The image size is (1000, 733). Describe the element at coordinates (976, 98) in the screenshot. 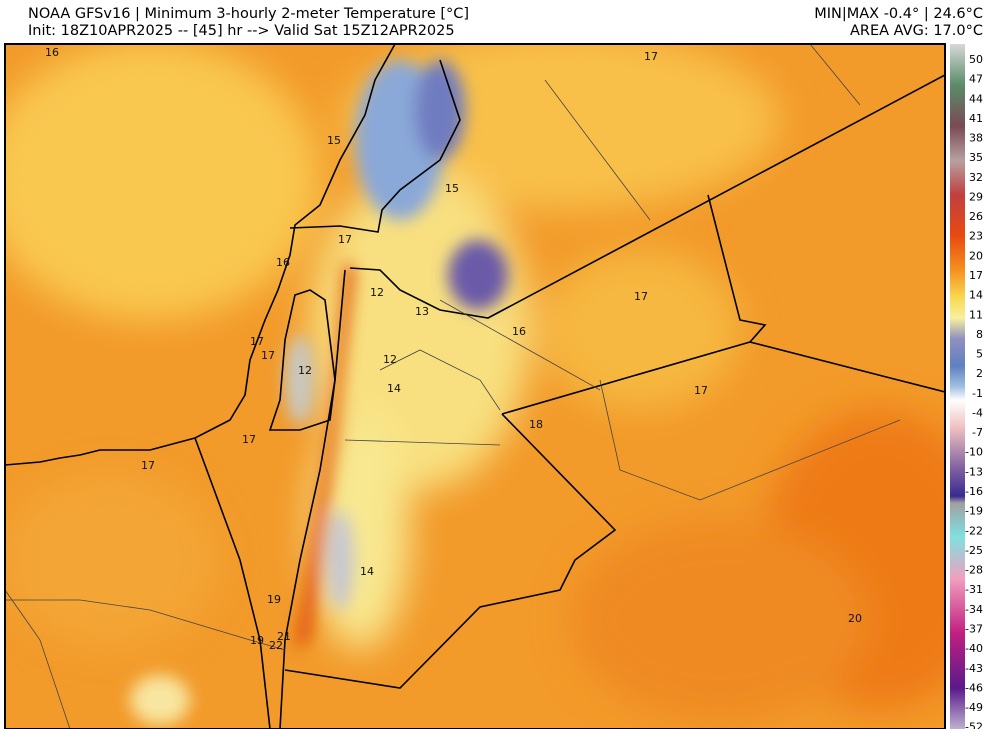

I see `colorbar-label: 44` at that location.